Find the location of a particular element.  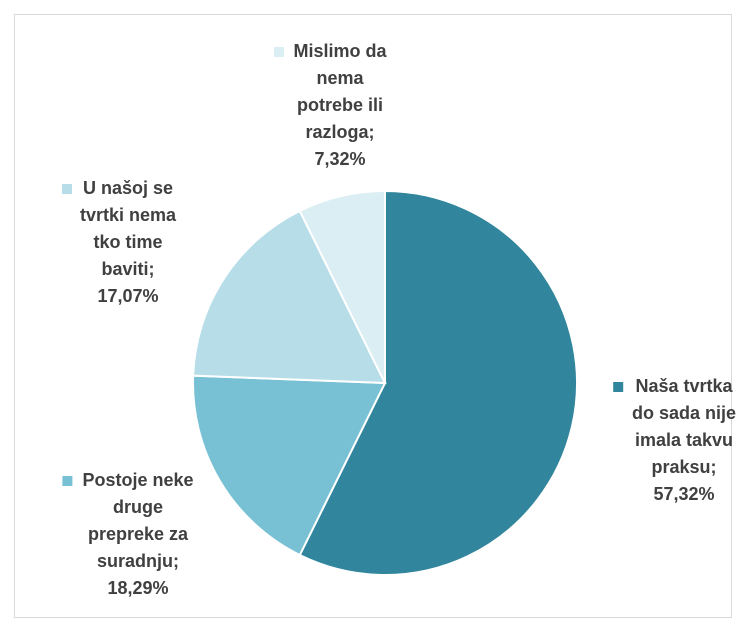

value-label: 57,32% is located at coordinates (683, 494).